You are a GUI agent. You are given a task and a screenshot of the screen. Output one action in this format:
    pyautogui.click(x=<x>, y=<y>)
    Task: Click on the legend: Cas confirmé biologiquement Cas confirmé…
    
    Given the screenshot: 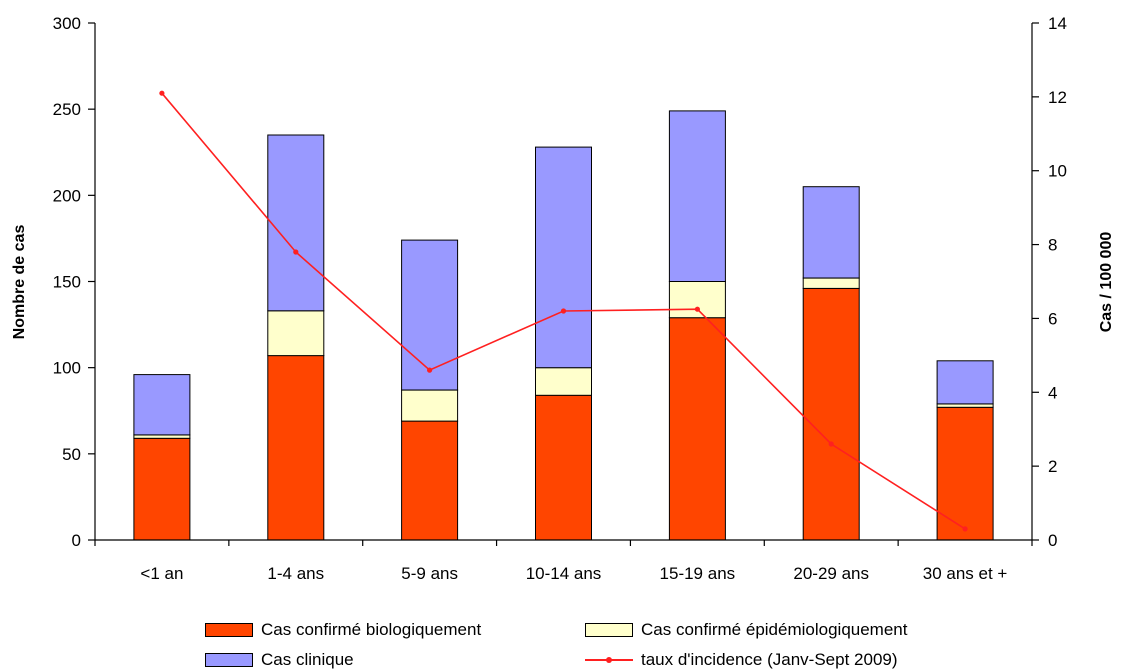 What is the action you would take?
    pyautogui.click(x=565, y=636)
    